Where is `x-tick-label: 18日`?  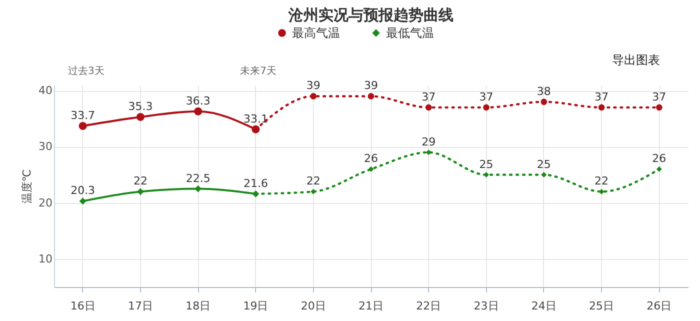
x-tick-label: 18日 is located at coordinates (198, 306).